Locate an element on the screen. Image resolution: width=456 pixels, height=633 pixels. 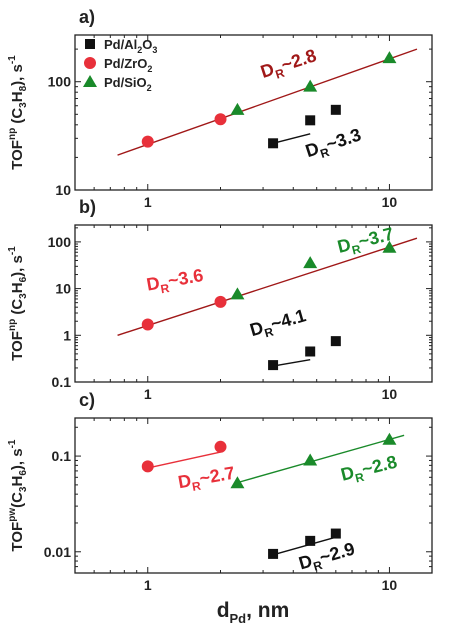
y-tick-label: 1 is located at coordinates (67, 335).